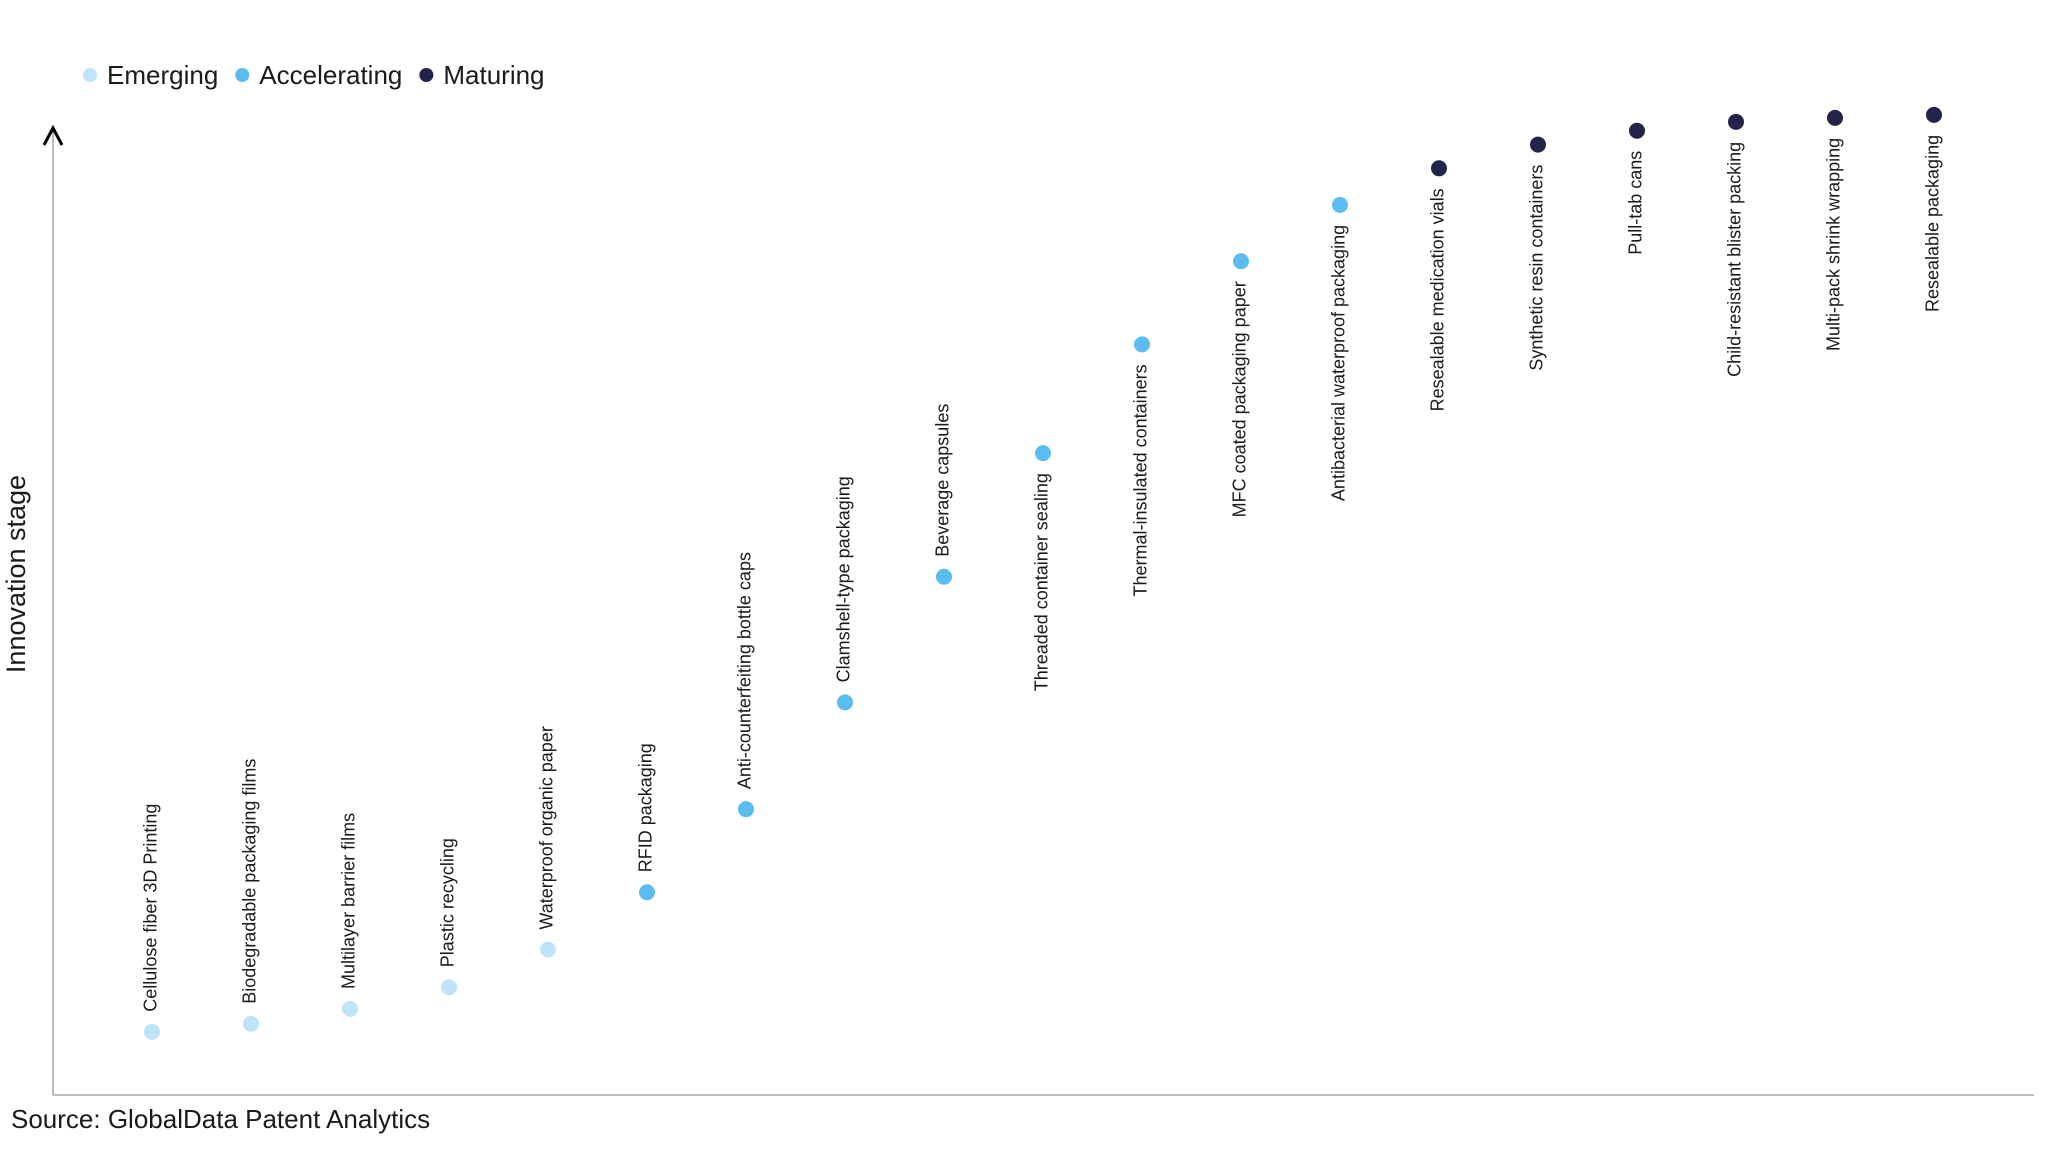 The width and height of the screenshot is (2048, 1152). I want to click on point-label: Resealable packaging, so click(1933, 223).